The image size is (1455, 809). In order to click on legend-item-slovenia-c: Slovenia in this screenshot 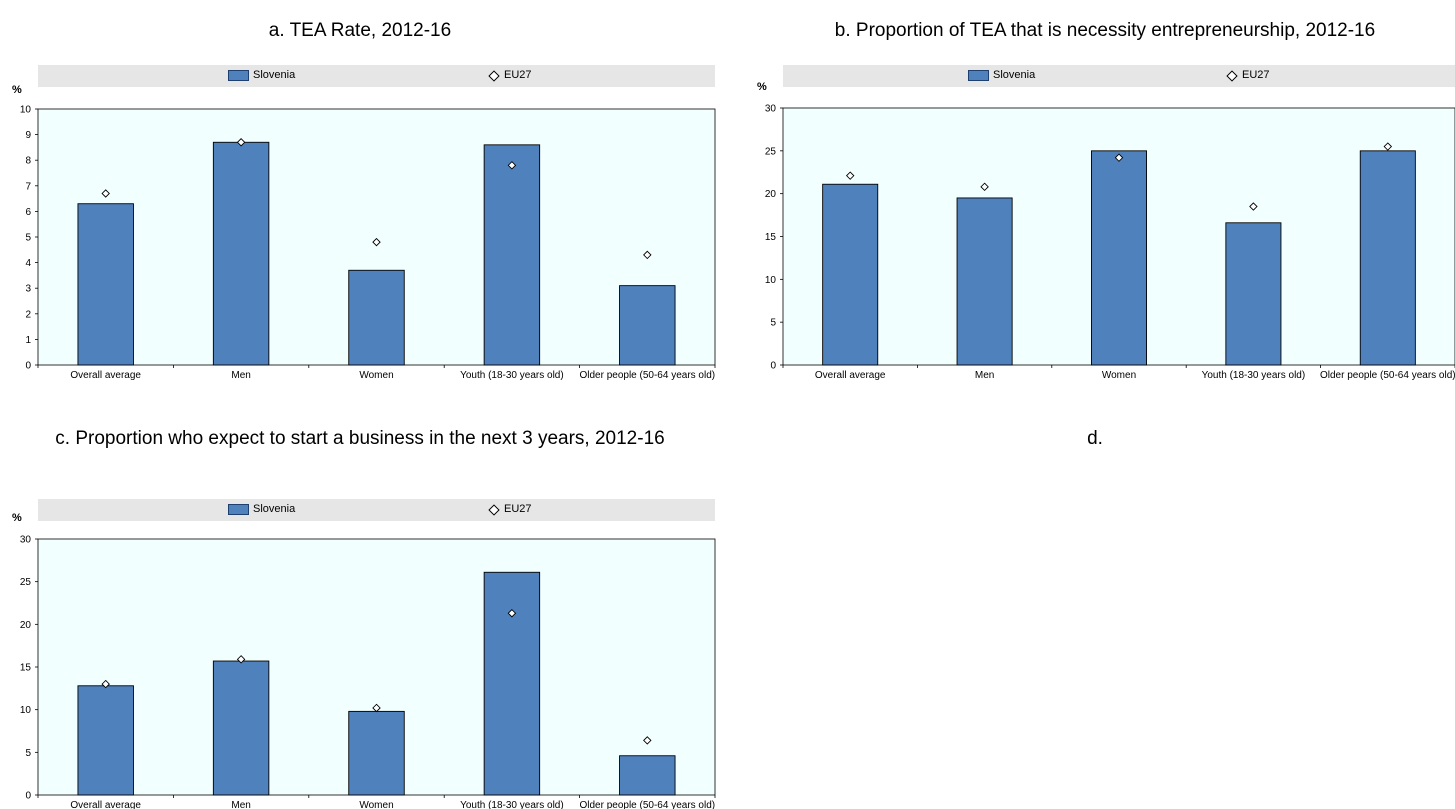, I will do `click(261, 509)`.